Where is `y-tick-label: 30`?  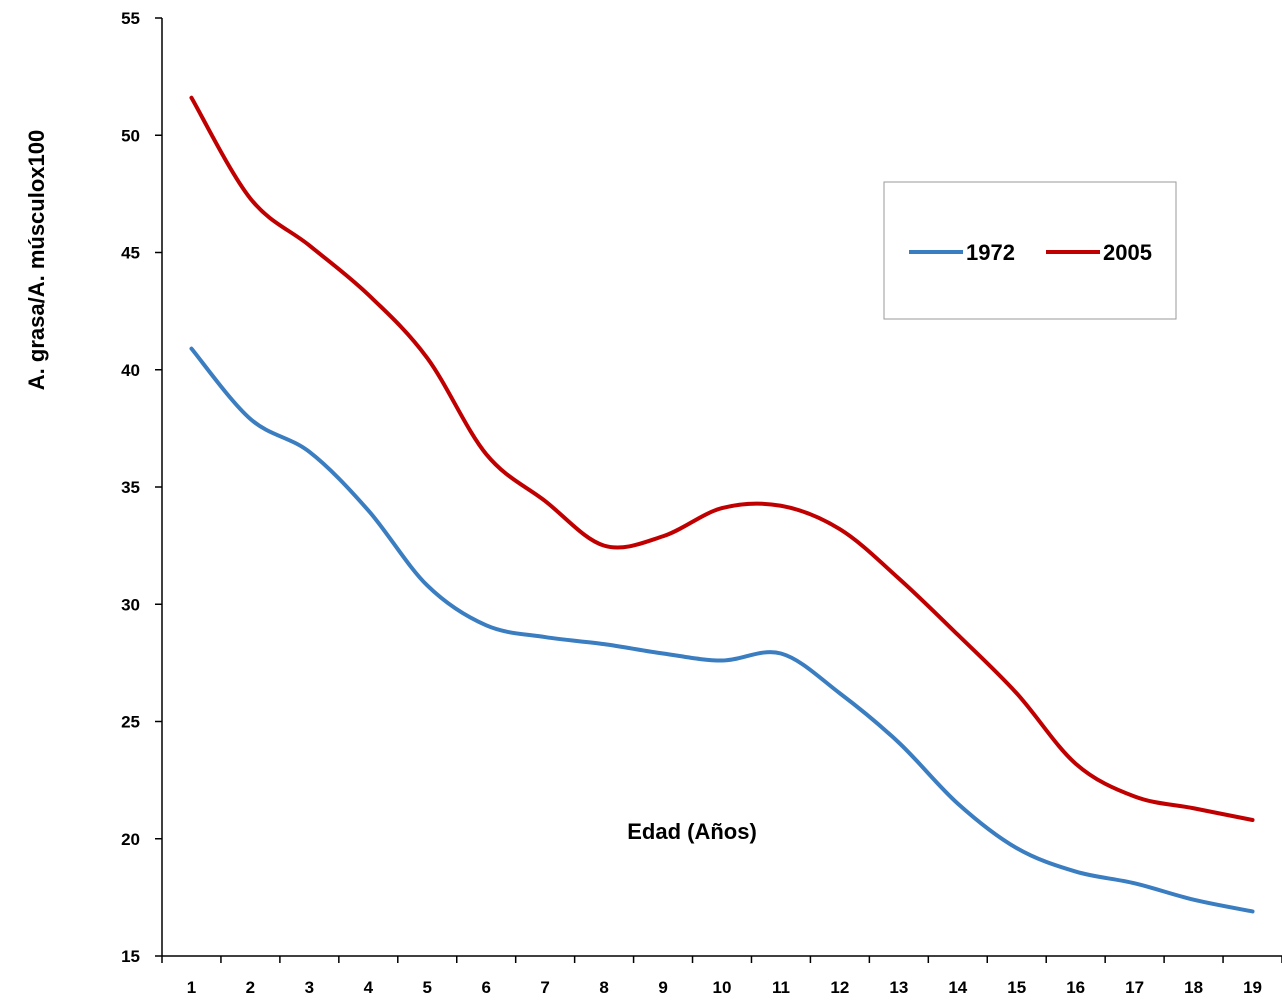
y-tick-label: 30 is located at coordinates (130, 604).